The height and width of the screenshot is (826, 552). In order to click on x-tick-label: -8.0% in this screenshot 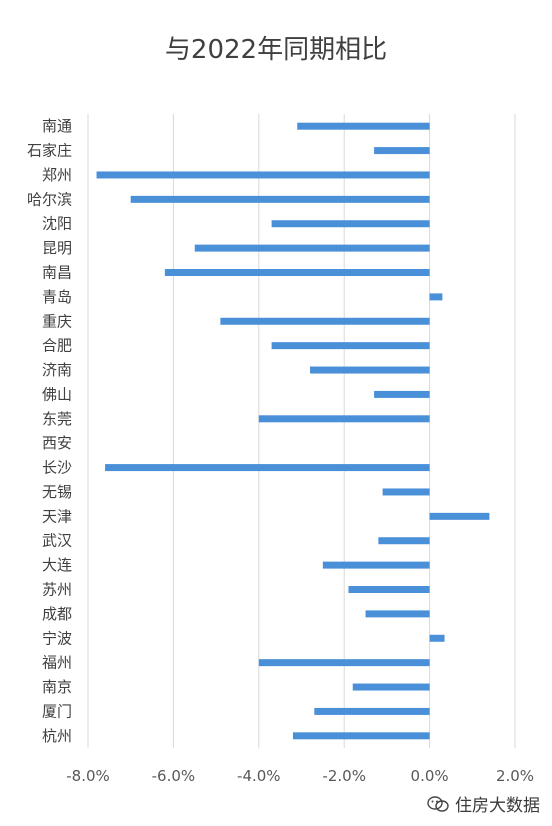, I will do `click(88, 776)`.